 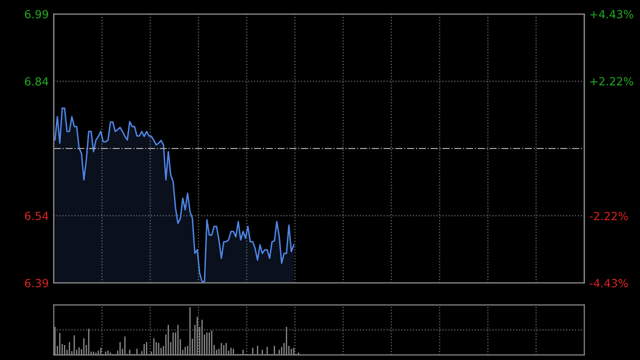 What do you see at coordinates (36, 14) in the screenshot?
I see `y-tick-label: 6.99` at bounding box center [36, 14].